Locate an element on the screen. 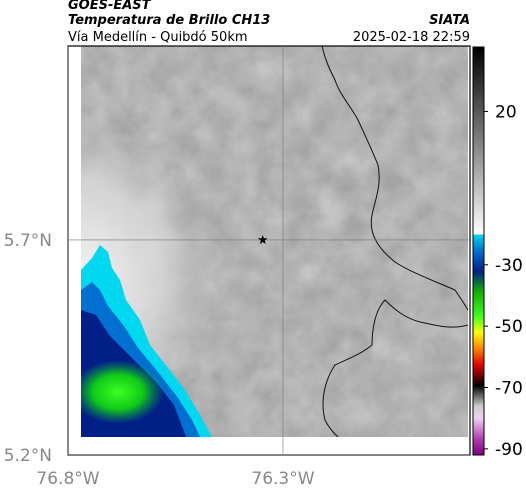 Image resolution: width=526 pixels, height=491 pixels. lon-tick-label: 76.3°W is located at coordinates (282, 479).